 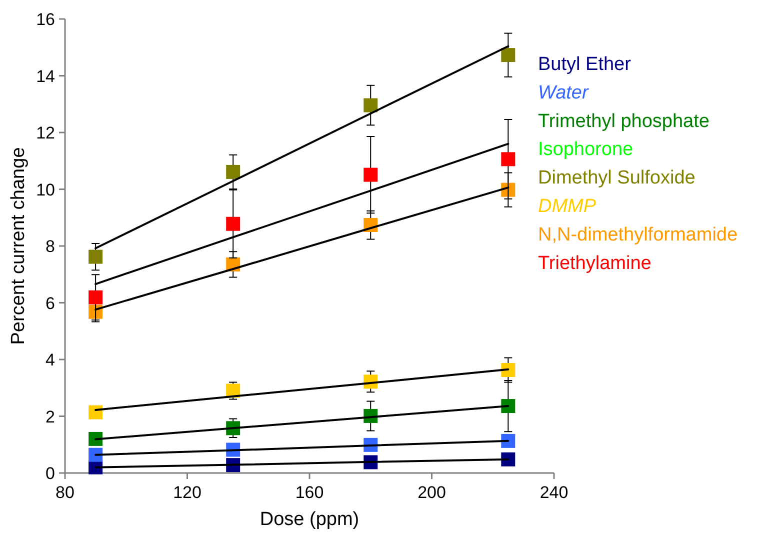 I want to click on x-tick-label: 240, so click(x=554, y=492).